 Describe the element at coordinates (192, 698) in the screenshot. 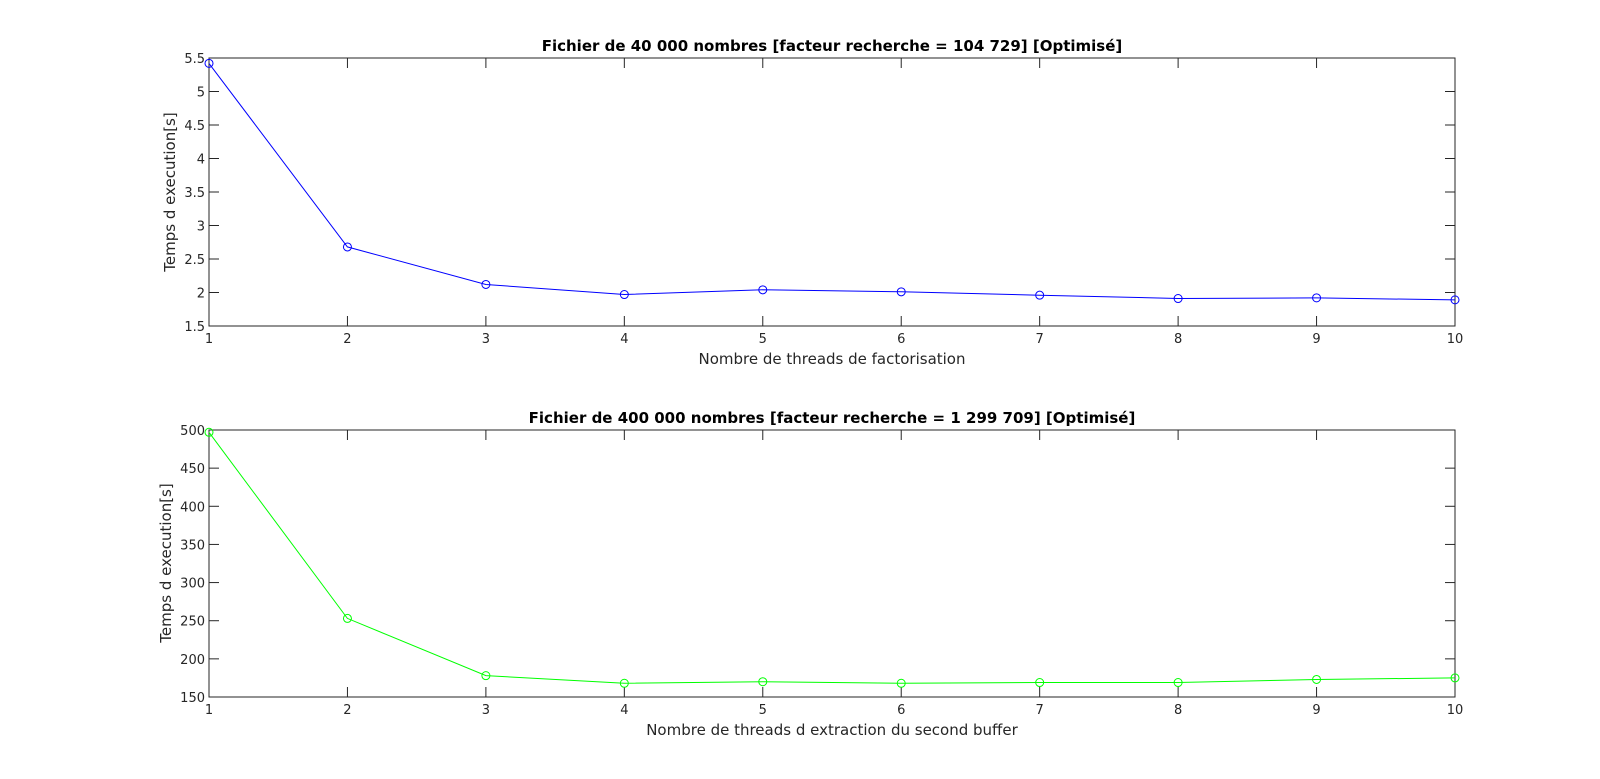

I see `y-tick-label: 150` at that location.